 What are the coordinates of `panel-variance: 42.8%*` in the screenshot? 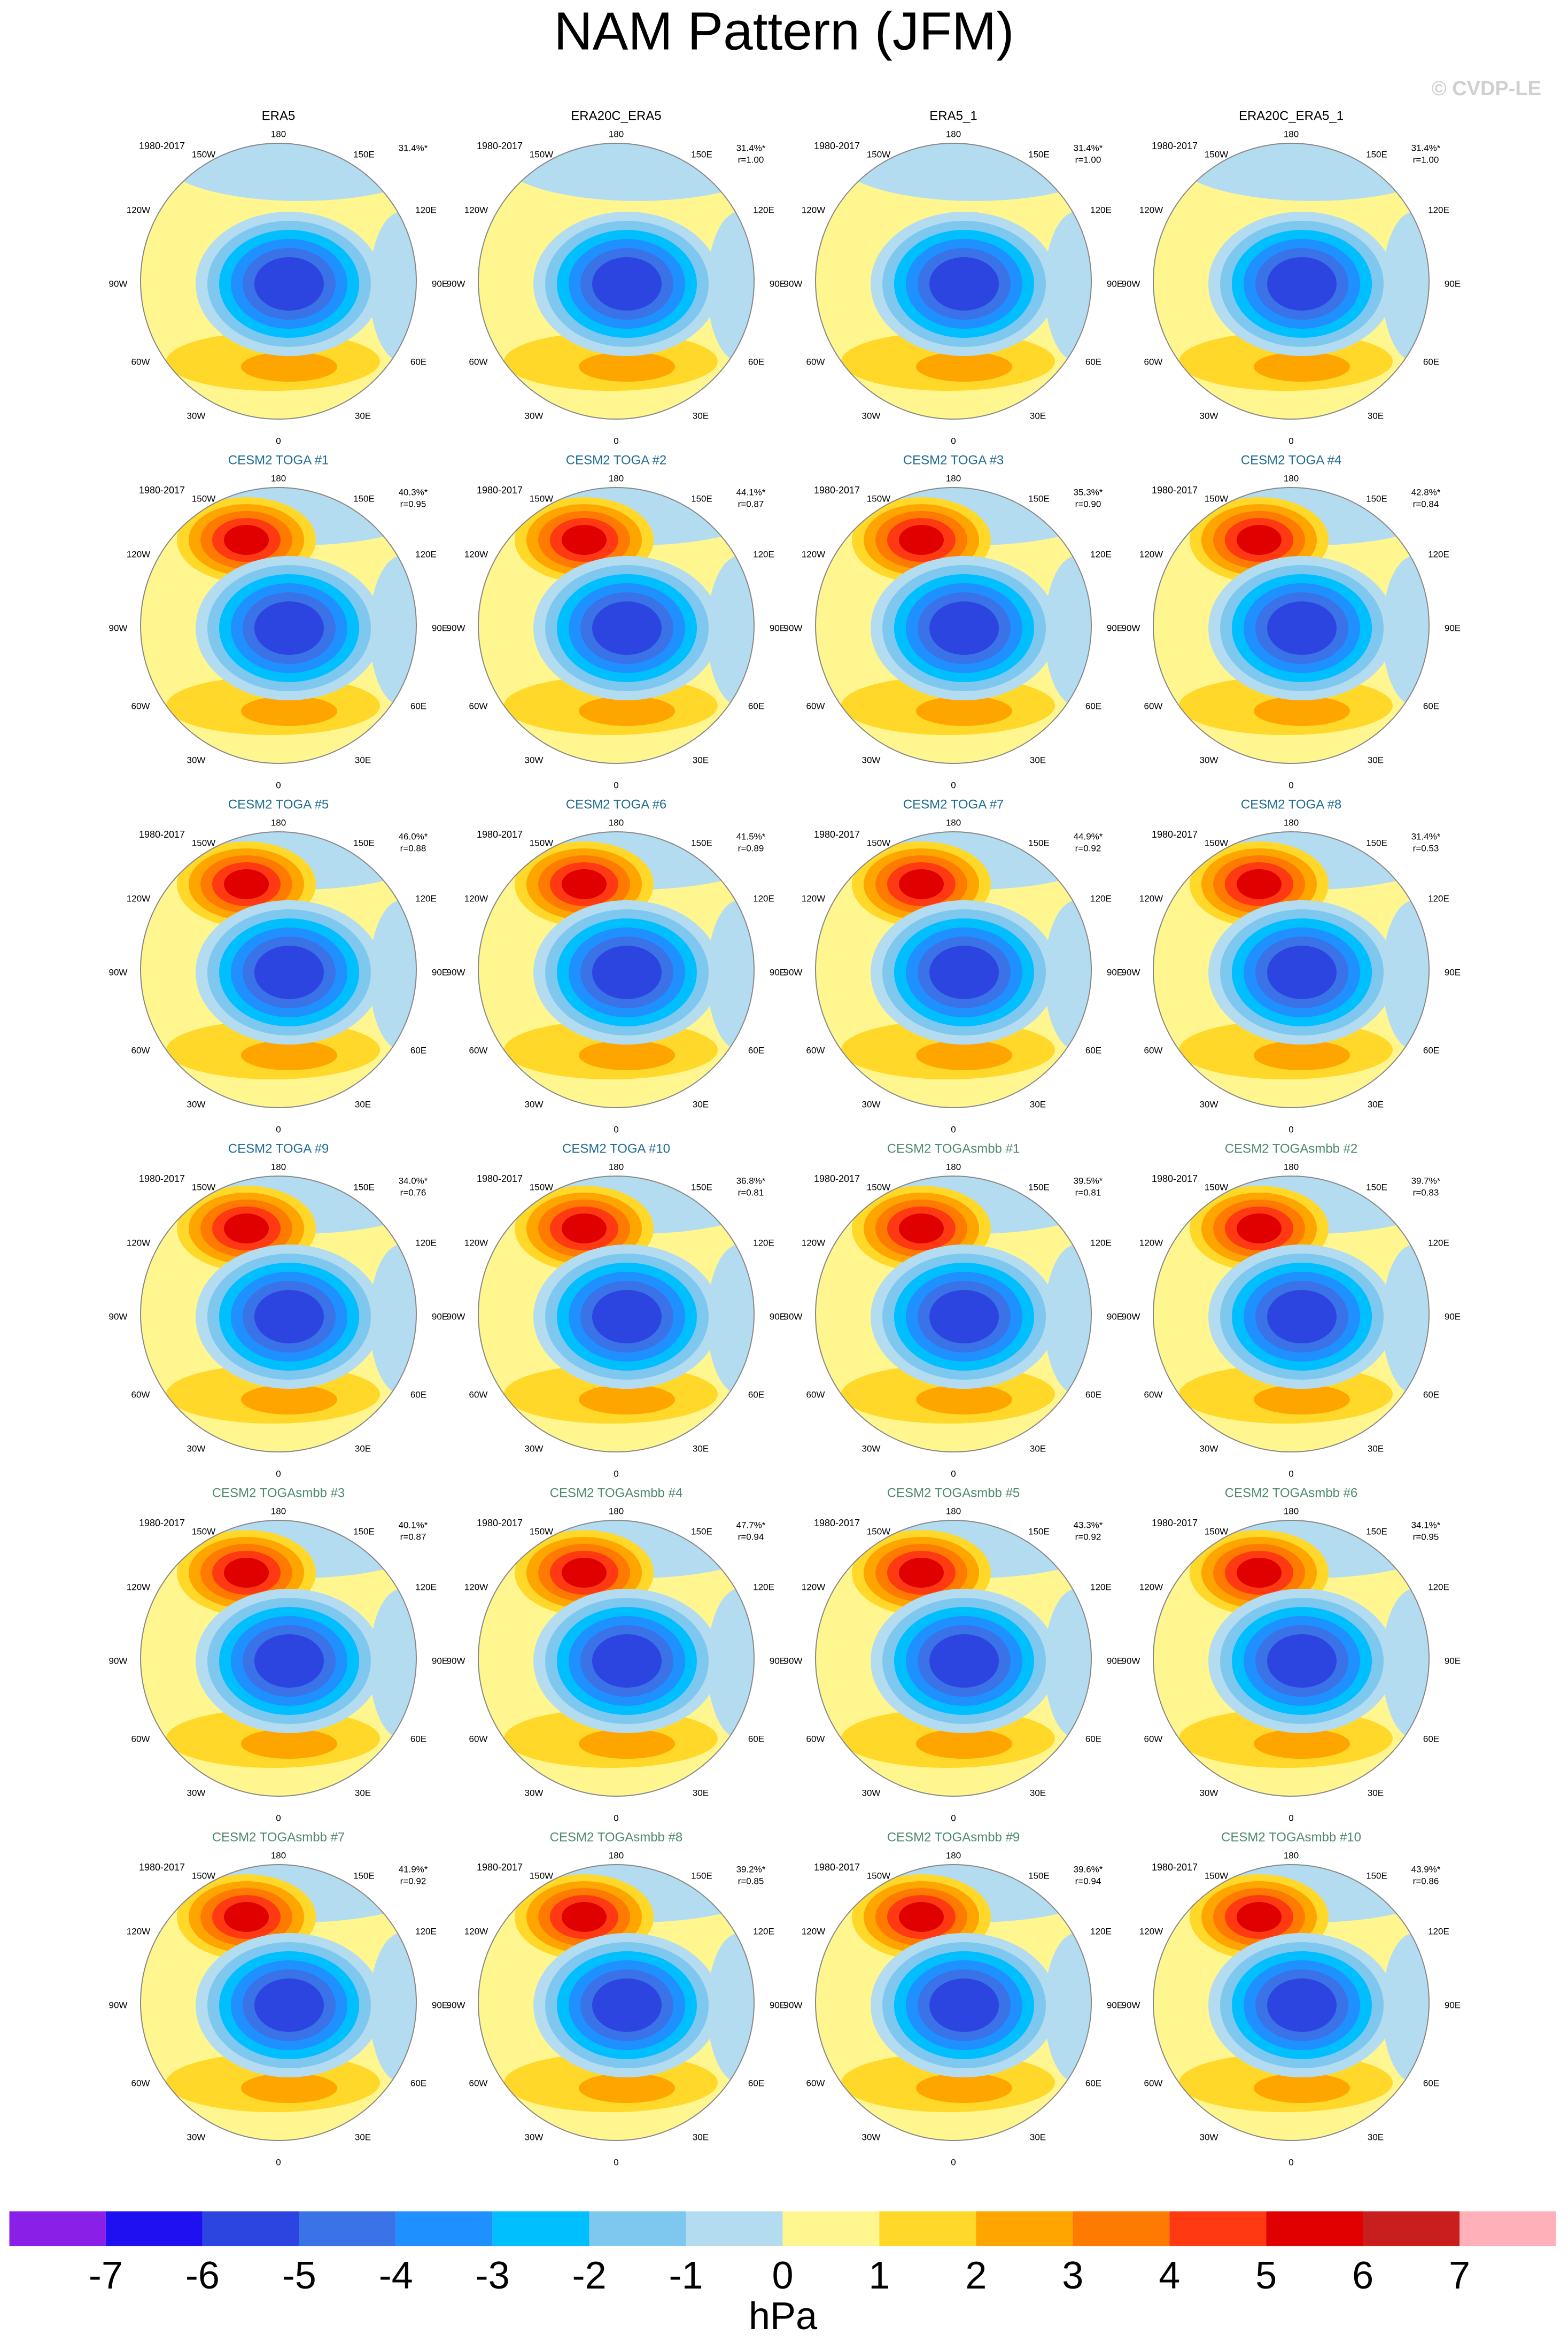 It's located at (1426, 492).